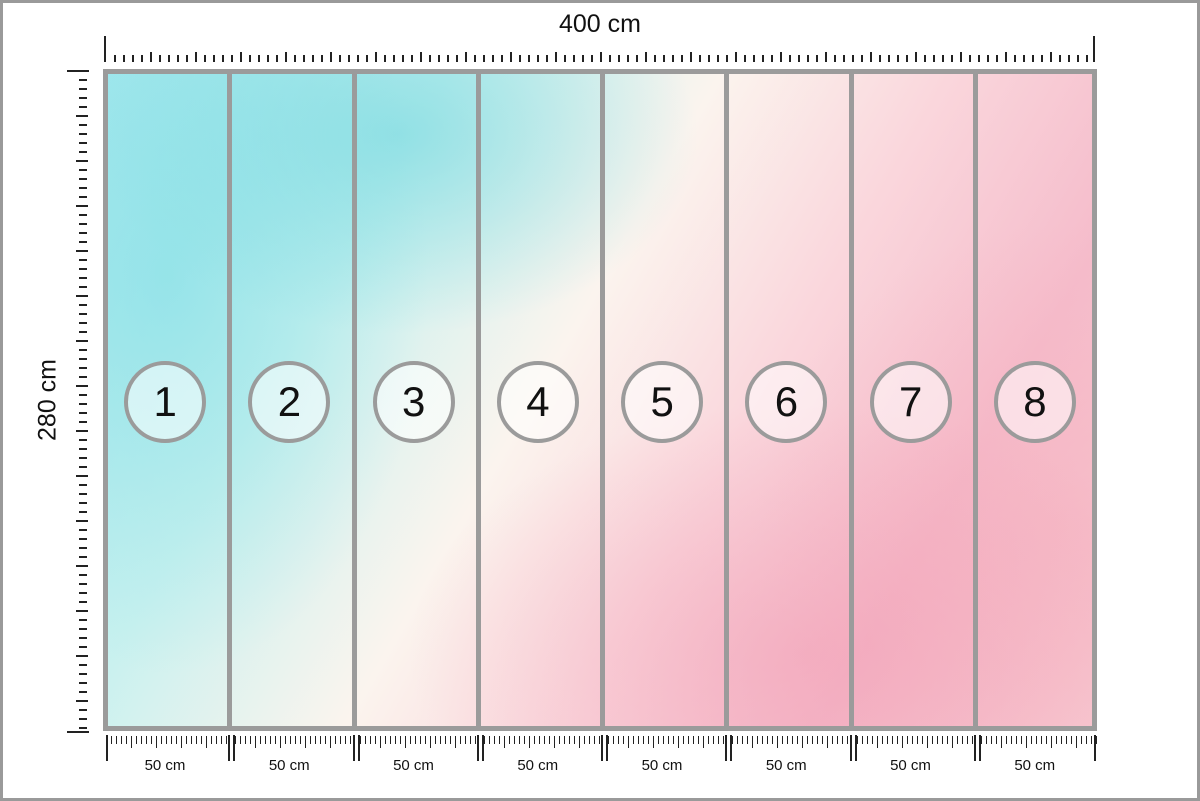  What do you see at coordinates (851, 400) in the screenshot?
I see `panel-divider` at bounding box center [851, 400].